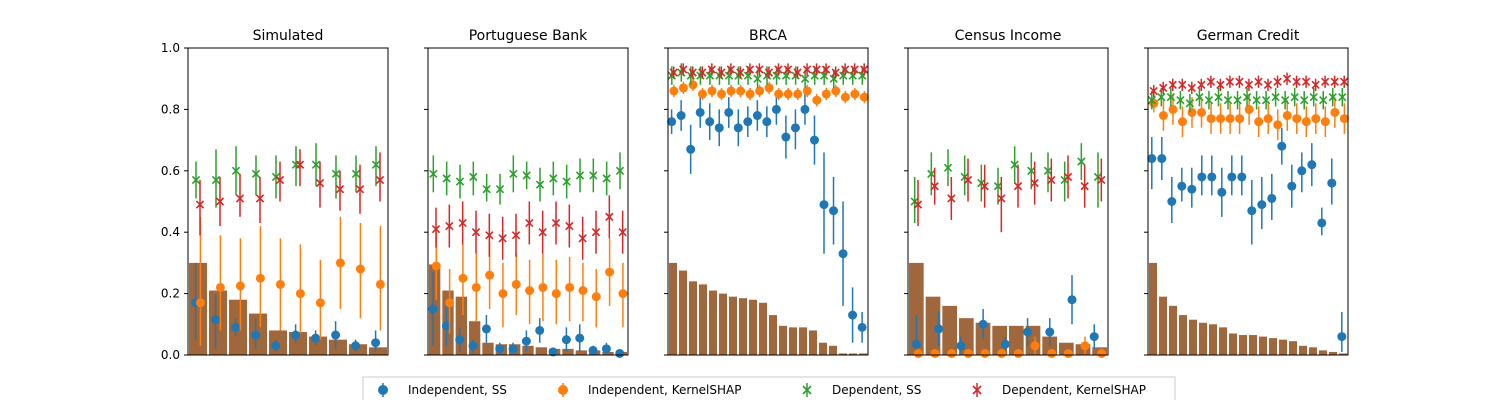  What do you see at coordinates (876, 390) in the screenshot?
I see `legend-label-dependent-ss: Dependent, SS` at bounding box center [876, 390].